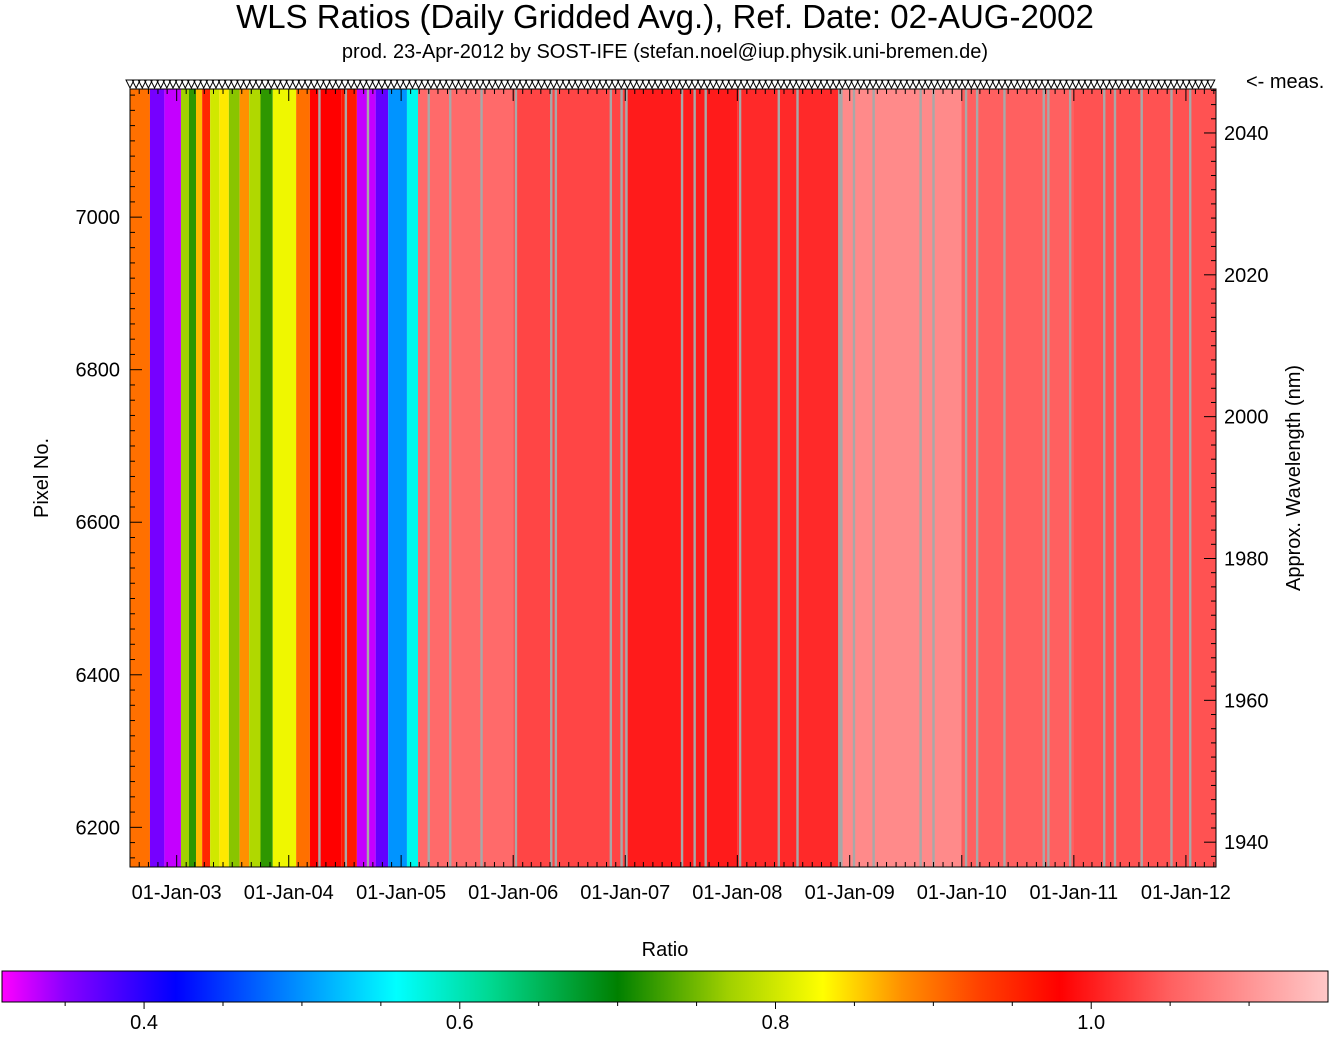  Describe the element at coordinates (144, 1023) in the screenshot. I see `colorbar-tick-label: 0.4` at that location.